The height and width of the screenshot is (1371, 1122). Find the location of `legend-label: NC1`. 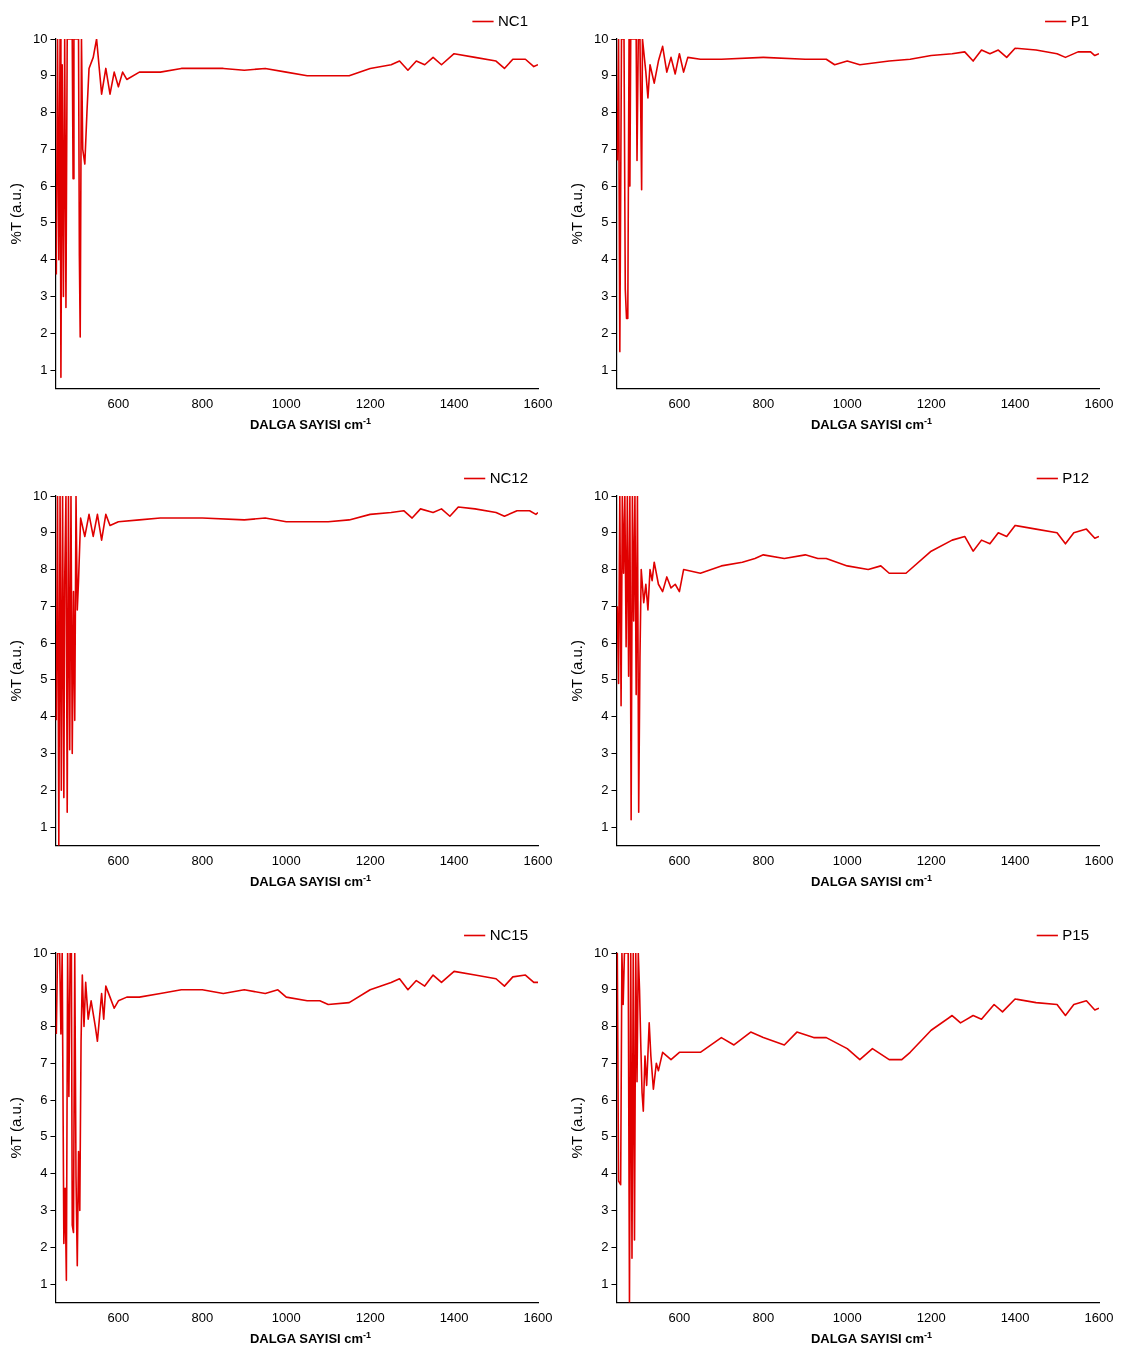

legend-label: NC1 is located at coordinates (513, 20).